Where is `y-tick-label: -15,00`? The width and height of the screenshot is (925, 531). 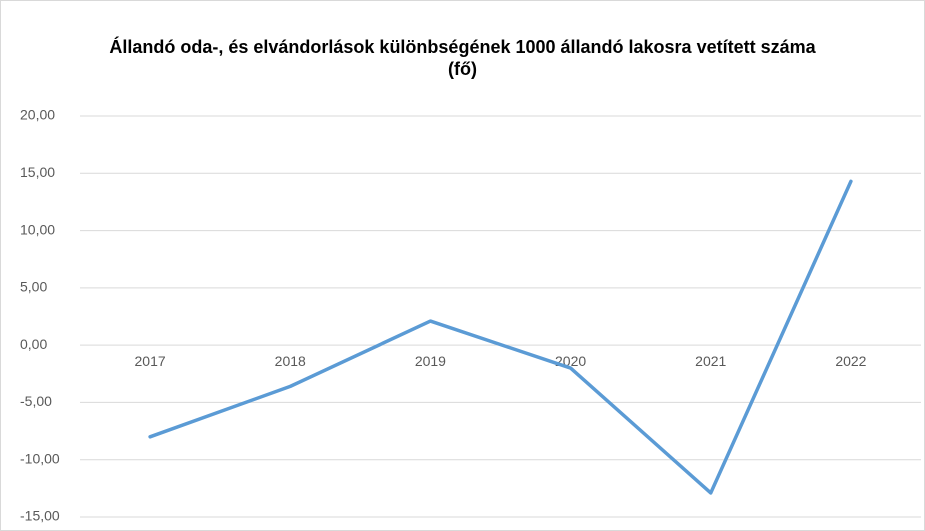 y-tick-label: -15,00 is located at coordinates (40, 516).